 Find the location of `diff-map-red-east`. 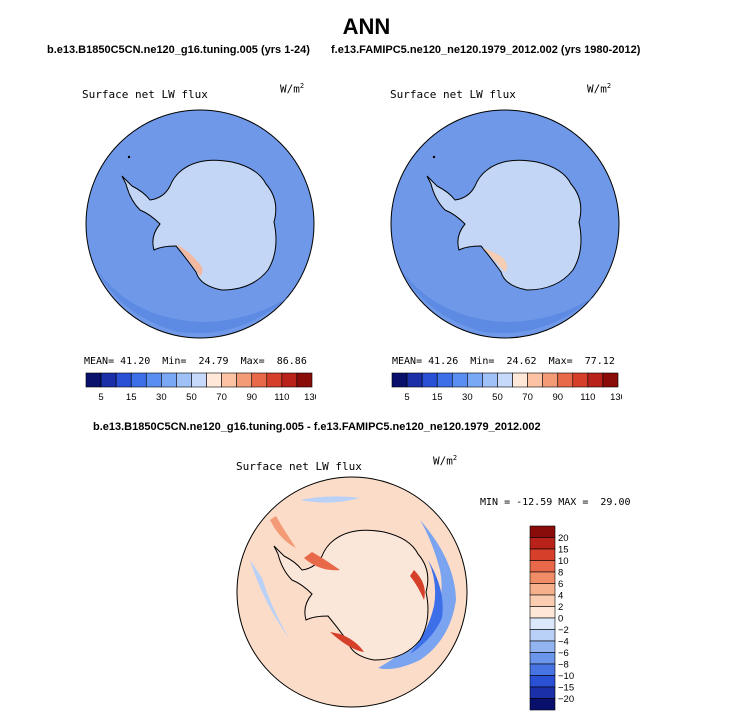

diff-map-red-east is located at coordinates (417, 585).